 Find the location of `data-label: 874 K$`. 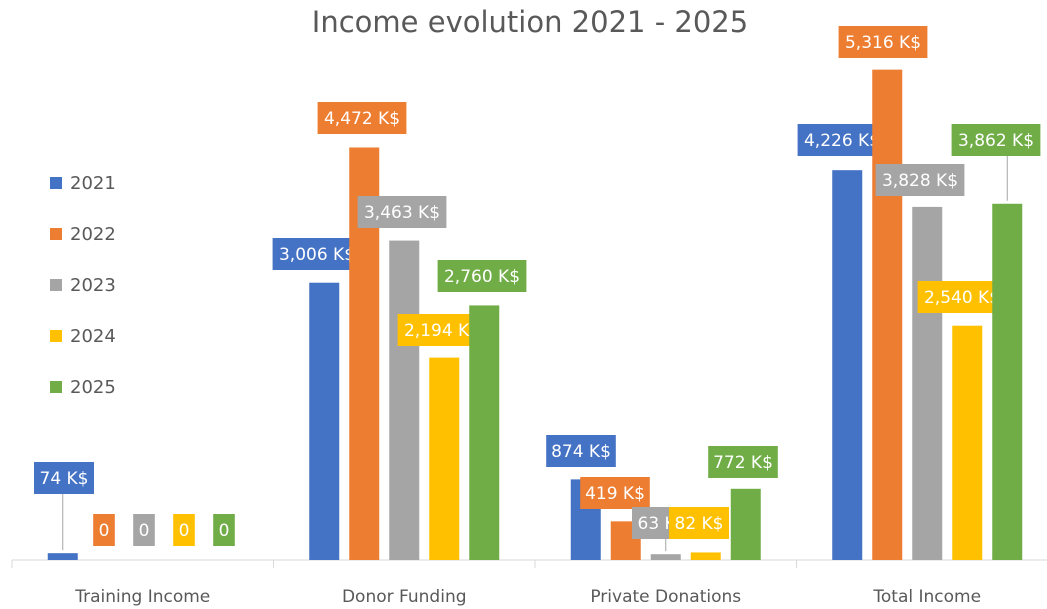

data-label: 874 K$ is located at coordinates (581, 452).